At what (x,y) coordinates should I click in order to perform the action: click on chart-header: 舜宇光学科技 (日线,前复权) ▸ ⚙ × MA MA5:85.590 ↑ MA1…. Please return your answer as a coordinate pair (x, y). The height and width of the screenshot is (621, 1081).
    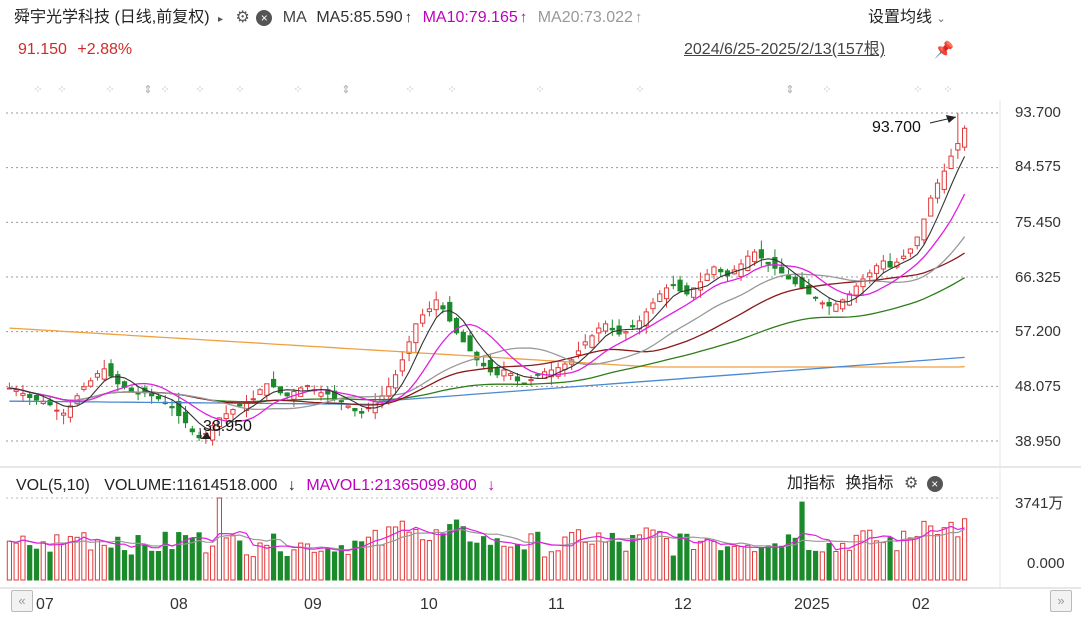
    Looking at the image, I should click on (328, 19).